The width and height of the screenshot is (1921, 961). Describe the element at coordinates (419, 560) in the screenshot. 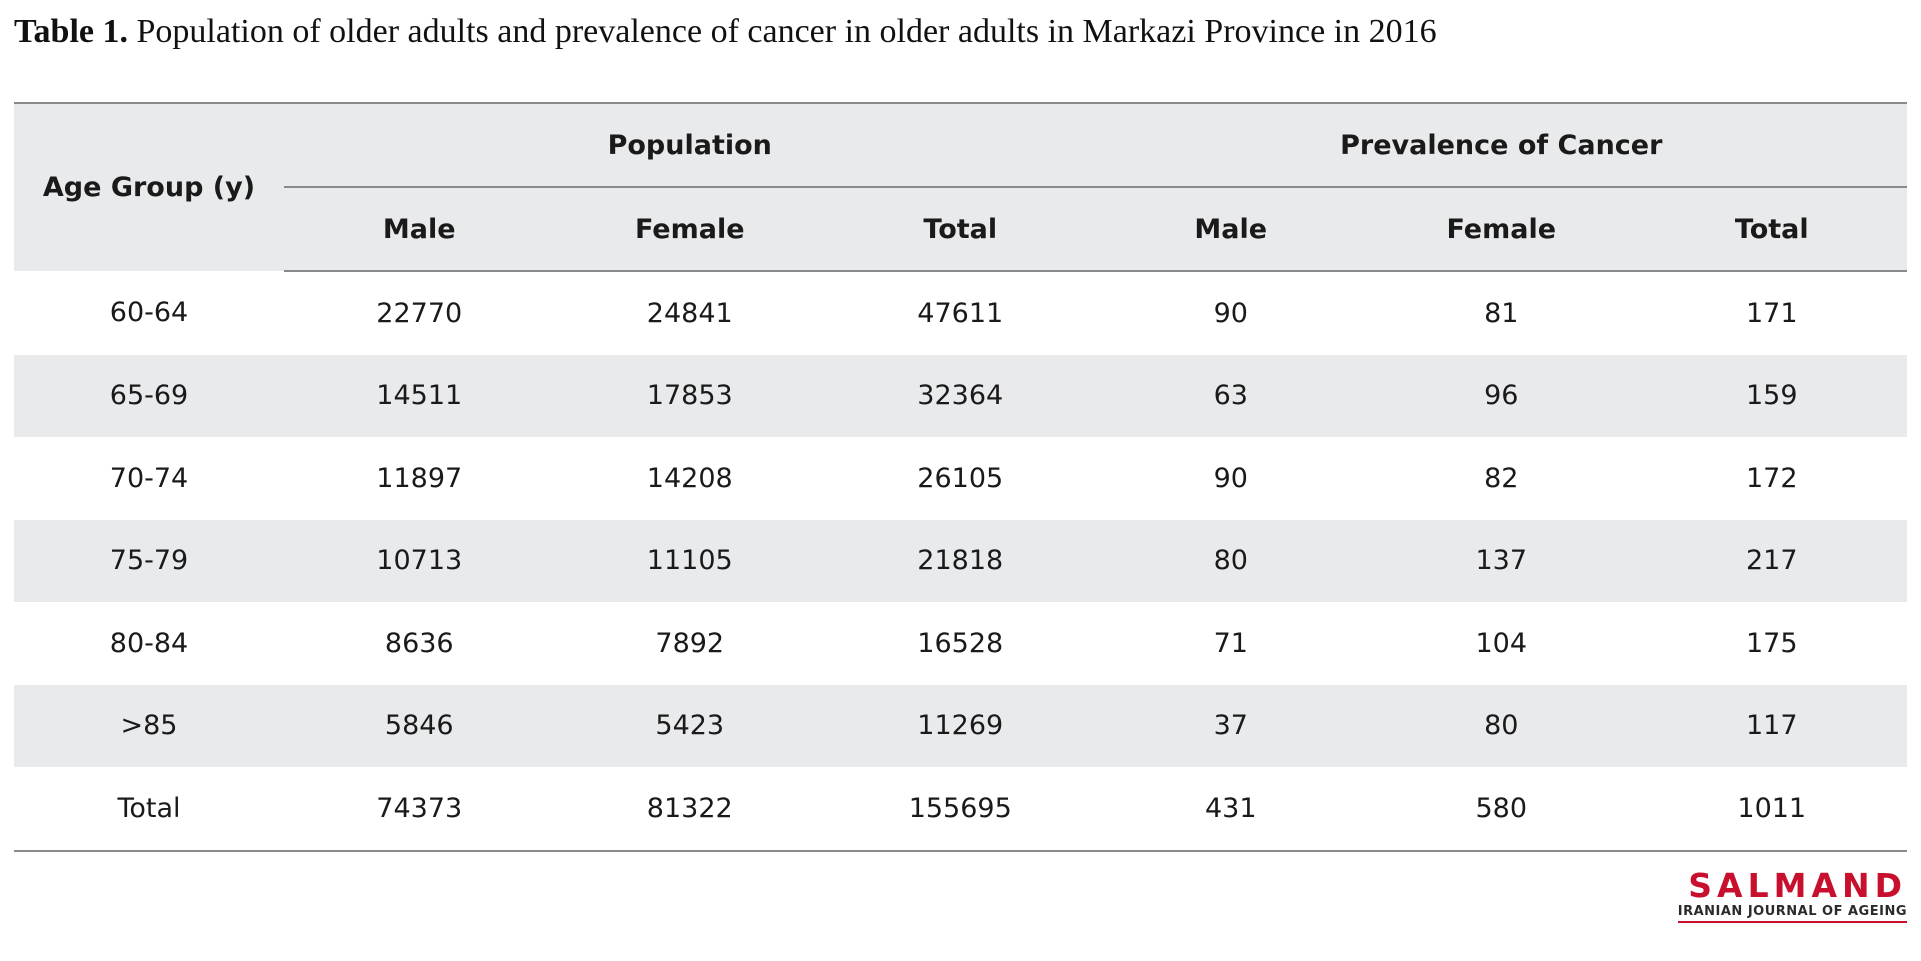

I see `table-cell: 10713` at that location.